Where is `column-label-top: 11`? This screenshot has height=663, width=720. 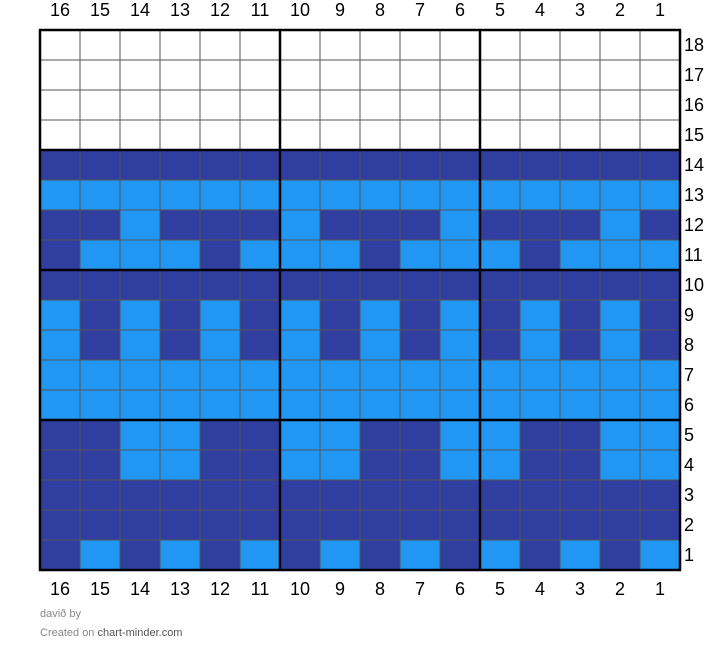 column-label-top: 11 is located at coordinates (260, 10).